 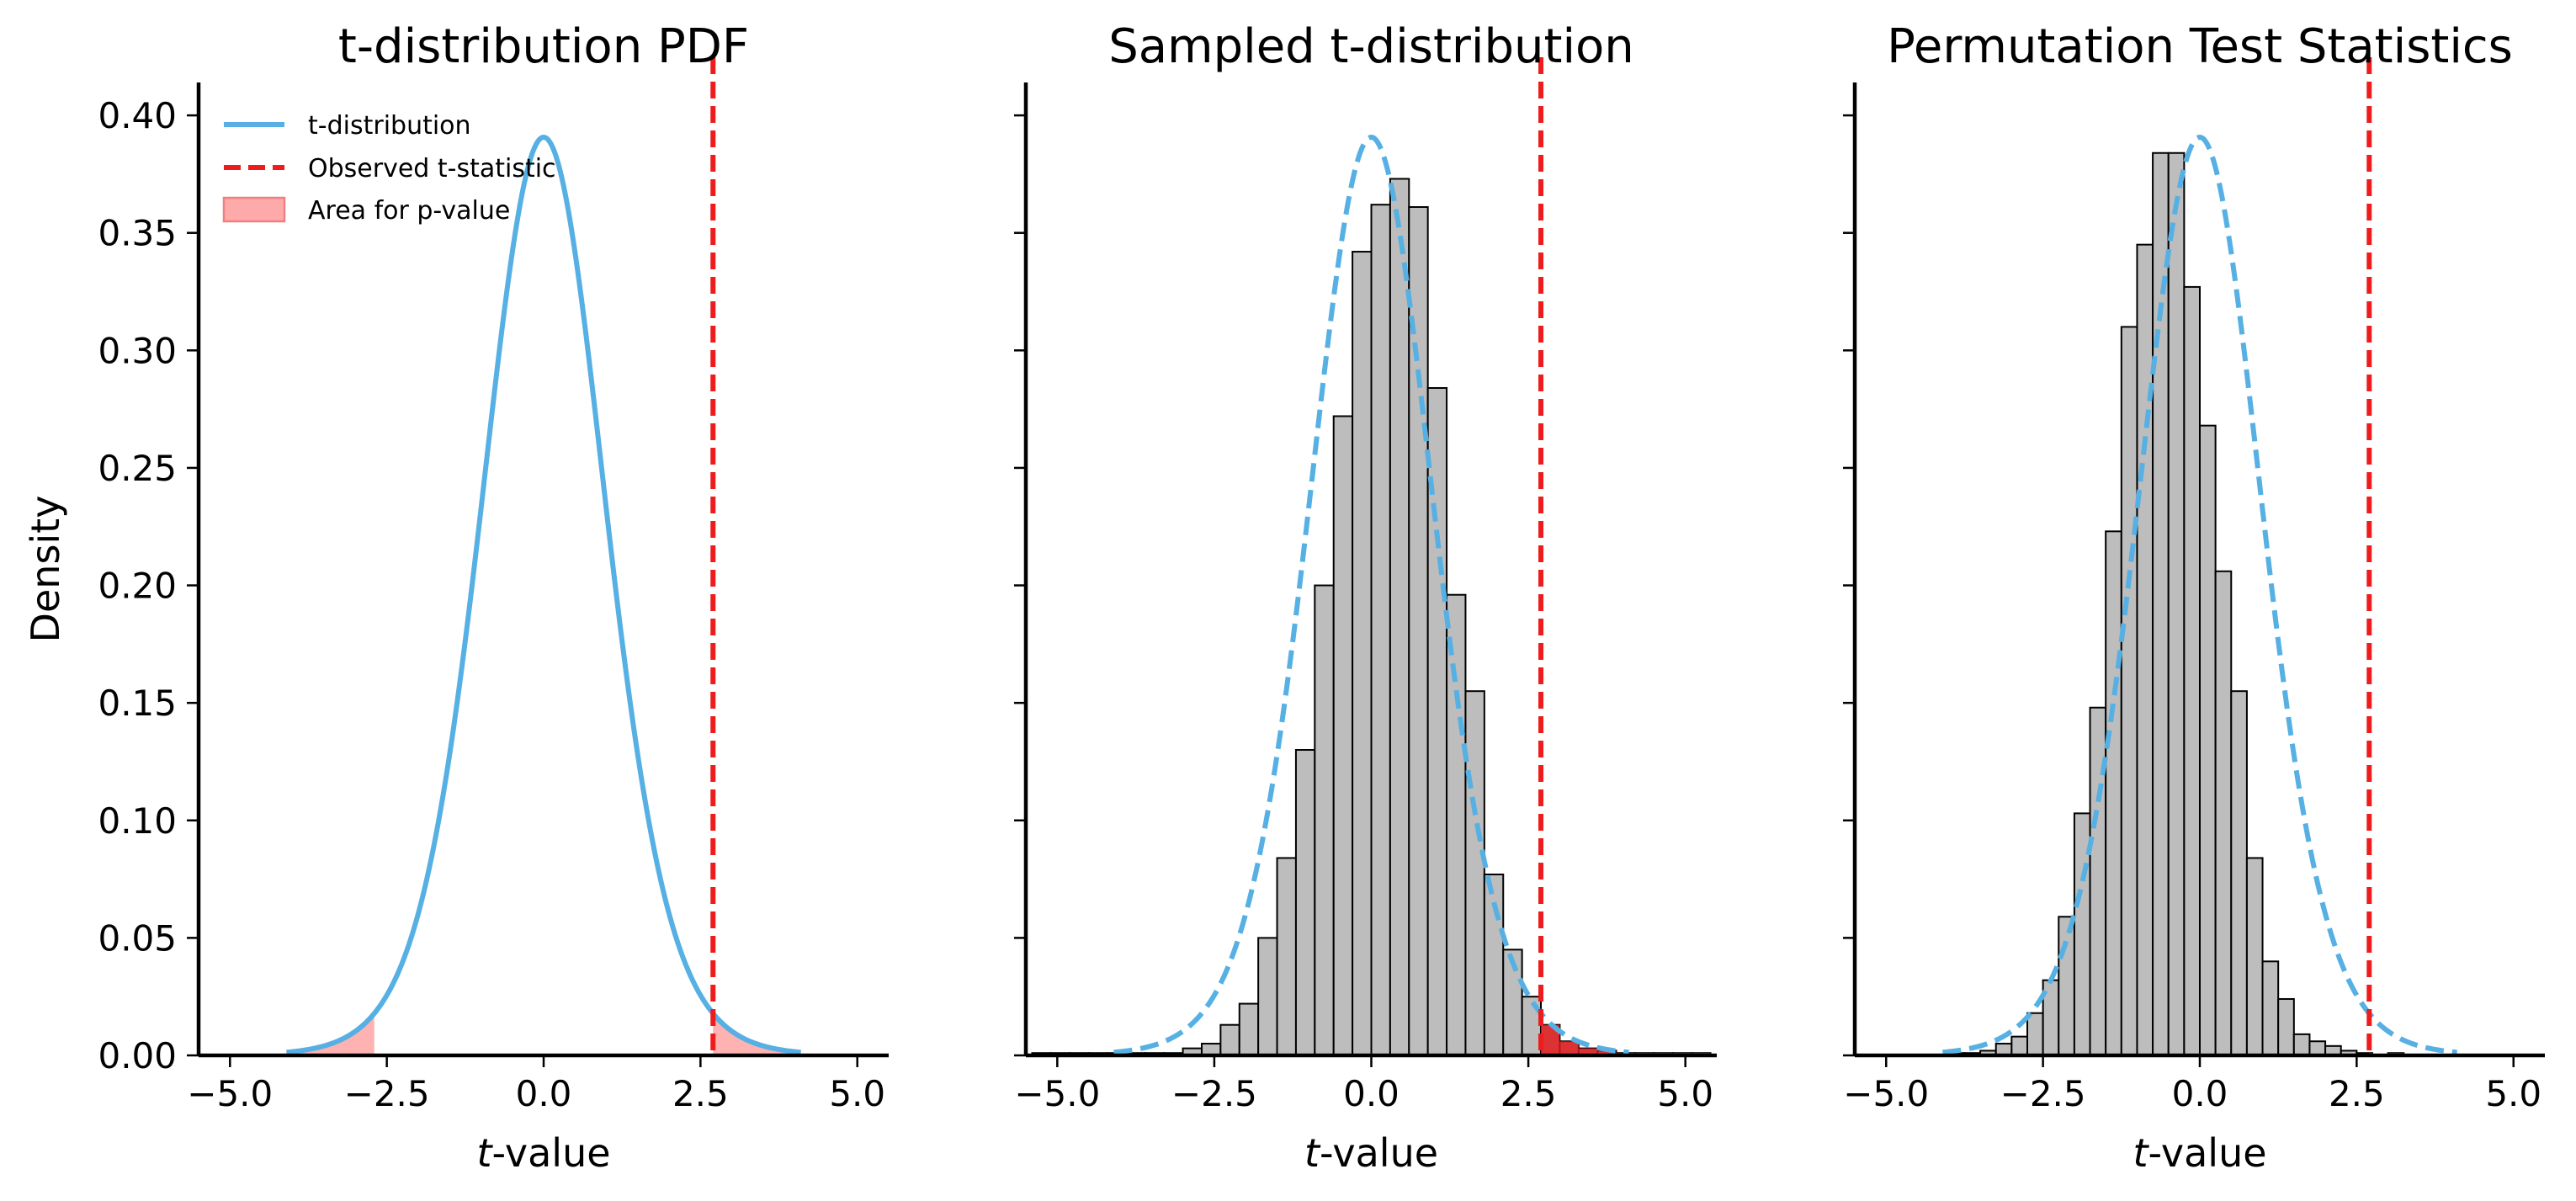 What do you see at coordinates (46, 569) in the screenshot?
I see `y-axis-label: Density` at bounding box center [46, 569].